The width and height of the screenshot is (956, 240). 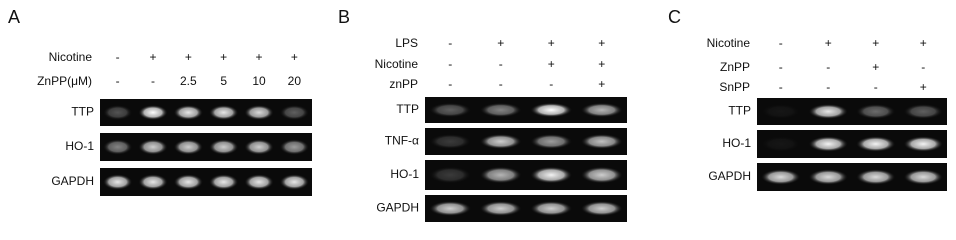 I want to click on blot-label: TNF-α, so click(x=402, y=141).